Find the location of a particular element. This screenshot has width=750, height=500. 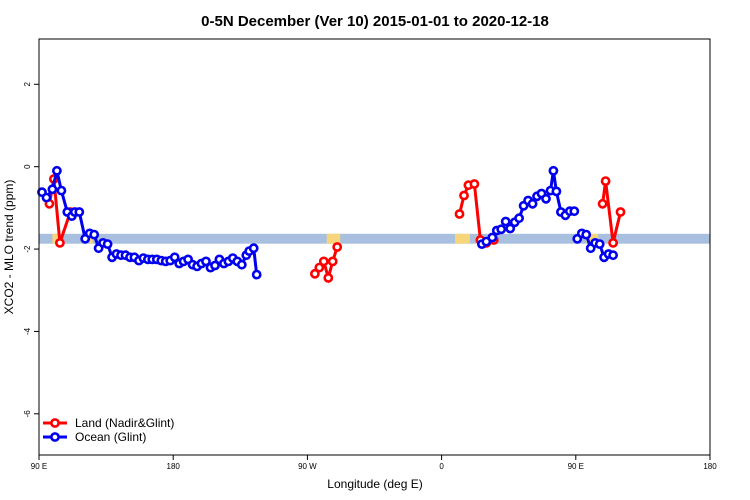

y-tick-label: 2 is located at coordinates (27, 84).